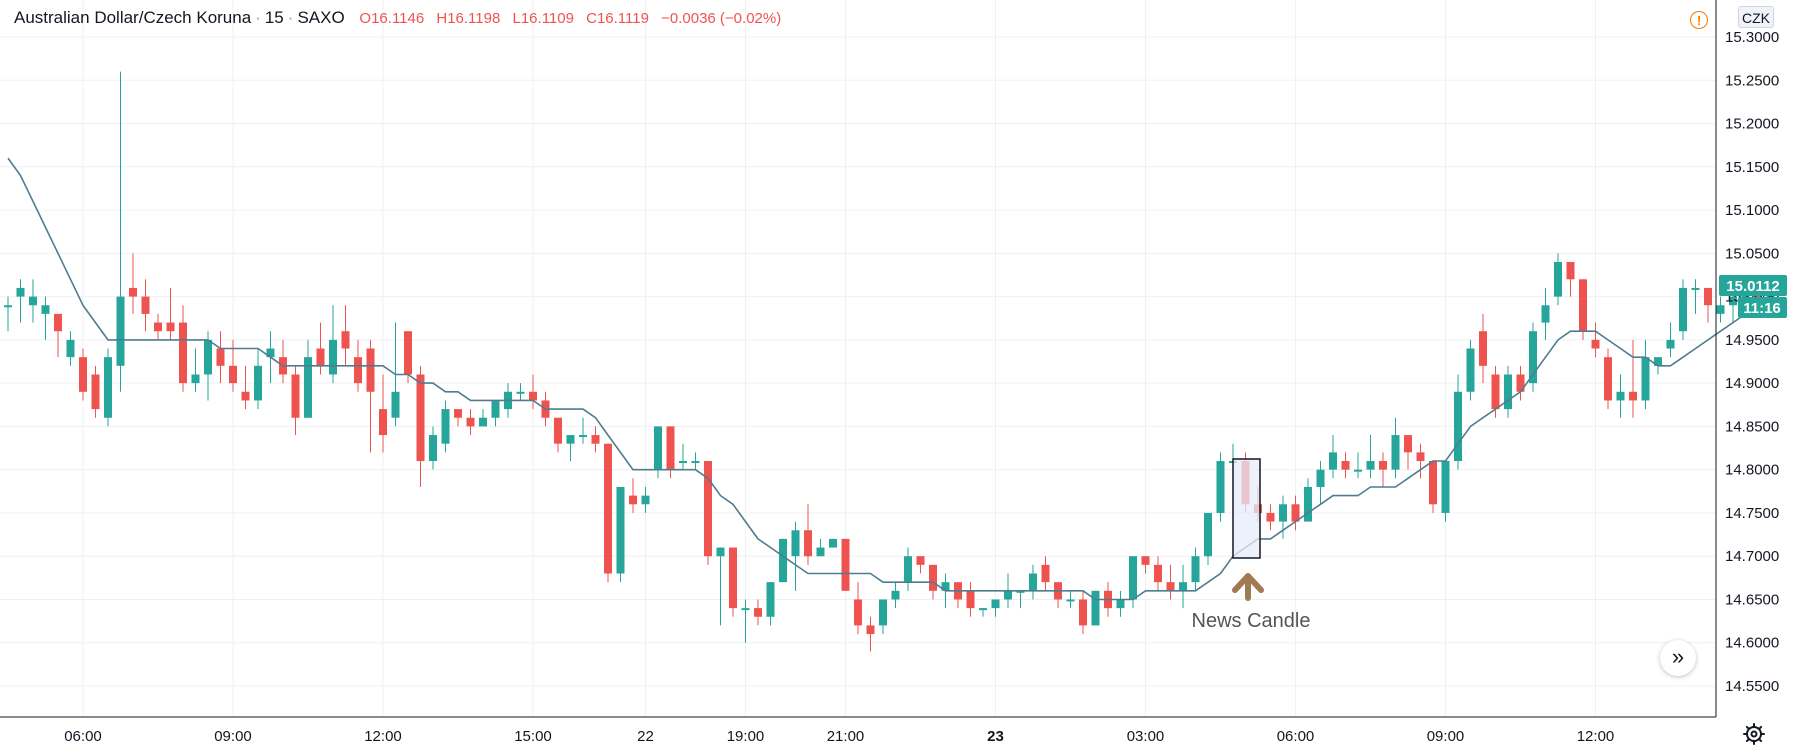 This screenshot has height=755, width=1798. I want to click on time-tick-label: 21:00, so click(846, 736).